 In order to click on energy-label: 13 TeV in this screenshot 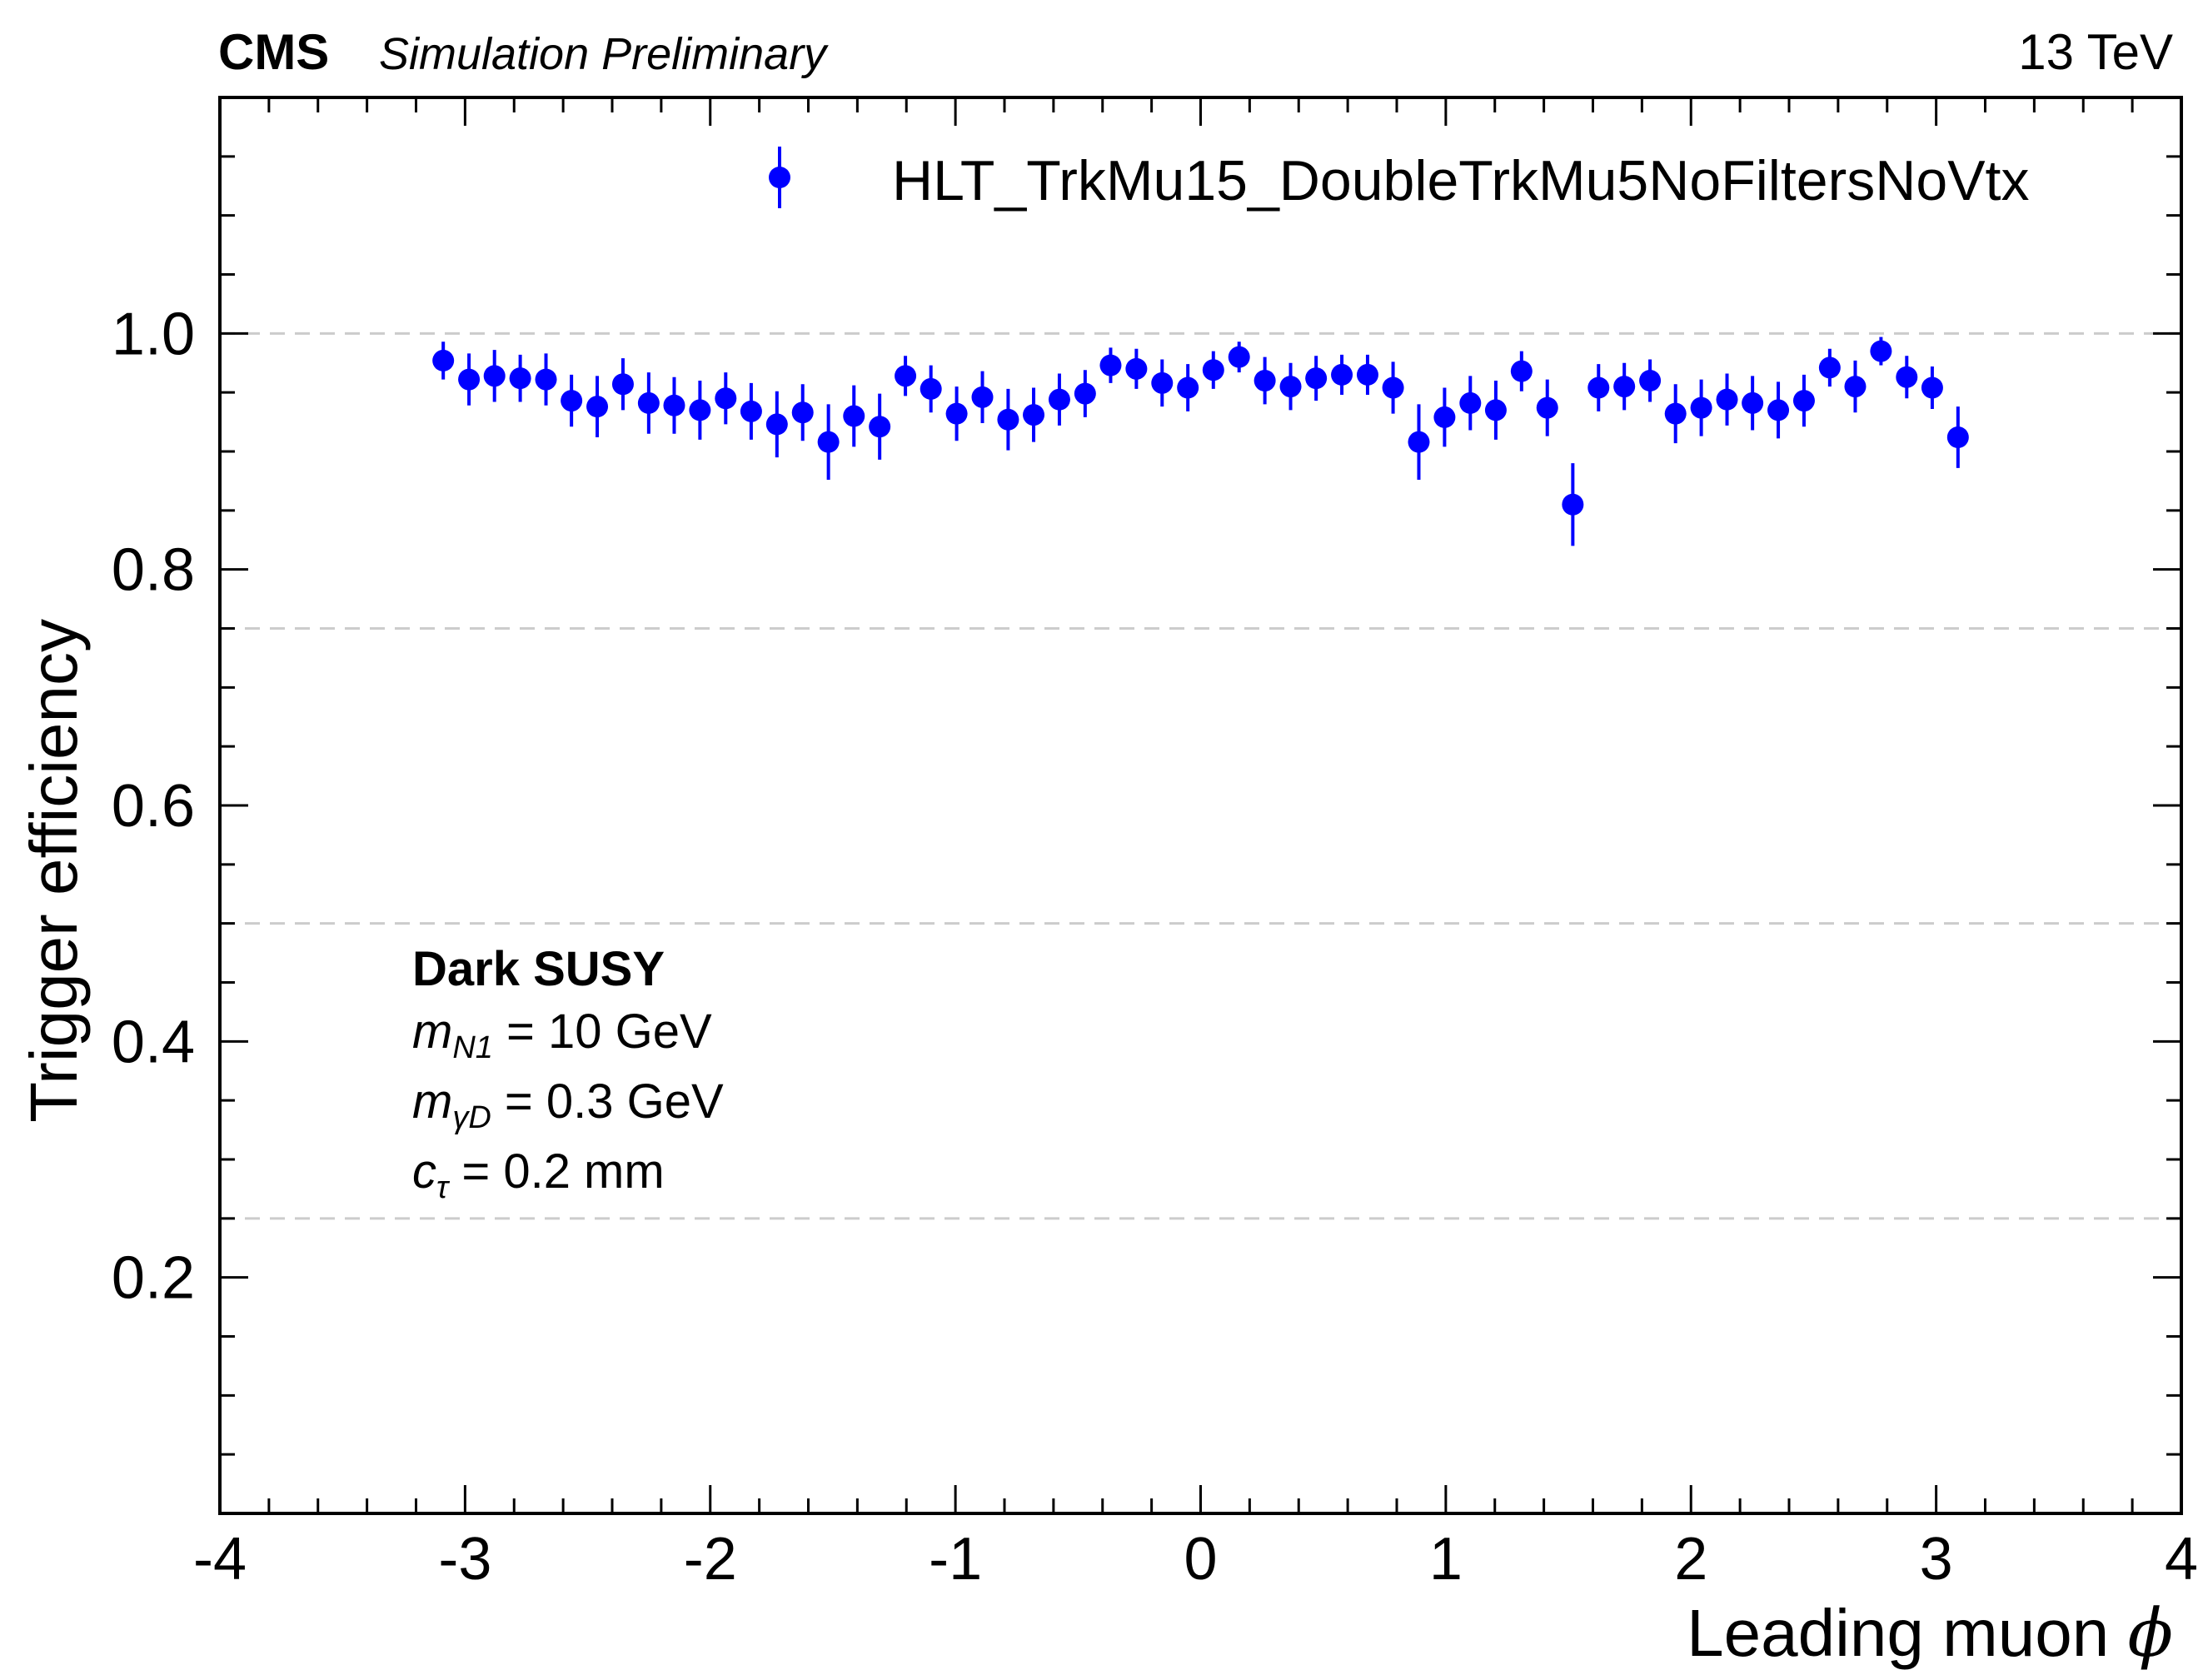, I will do `click(2095, 52)`.